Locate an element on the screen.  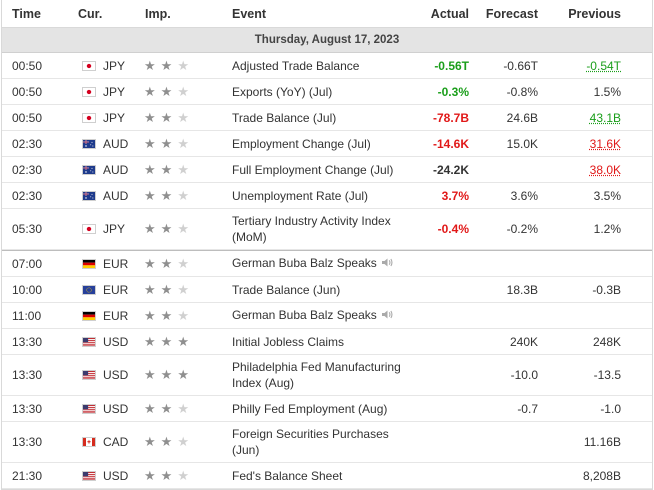
event-name: Trade Balance (Jul) is located at coordinates (284, 117).